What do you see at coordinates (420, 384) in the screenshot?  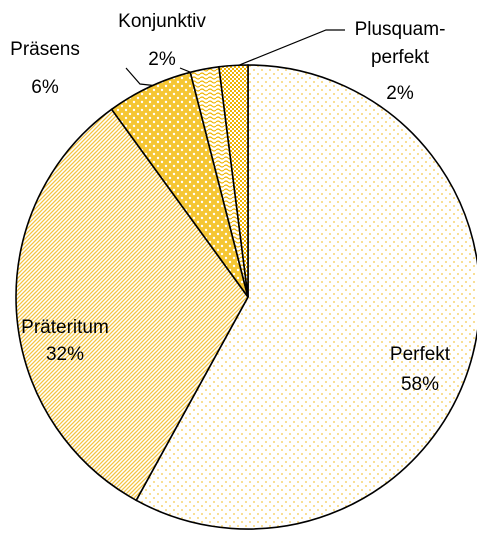 I see `value-label: 58%` at bounding box center [420, 384].